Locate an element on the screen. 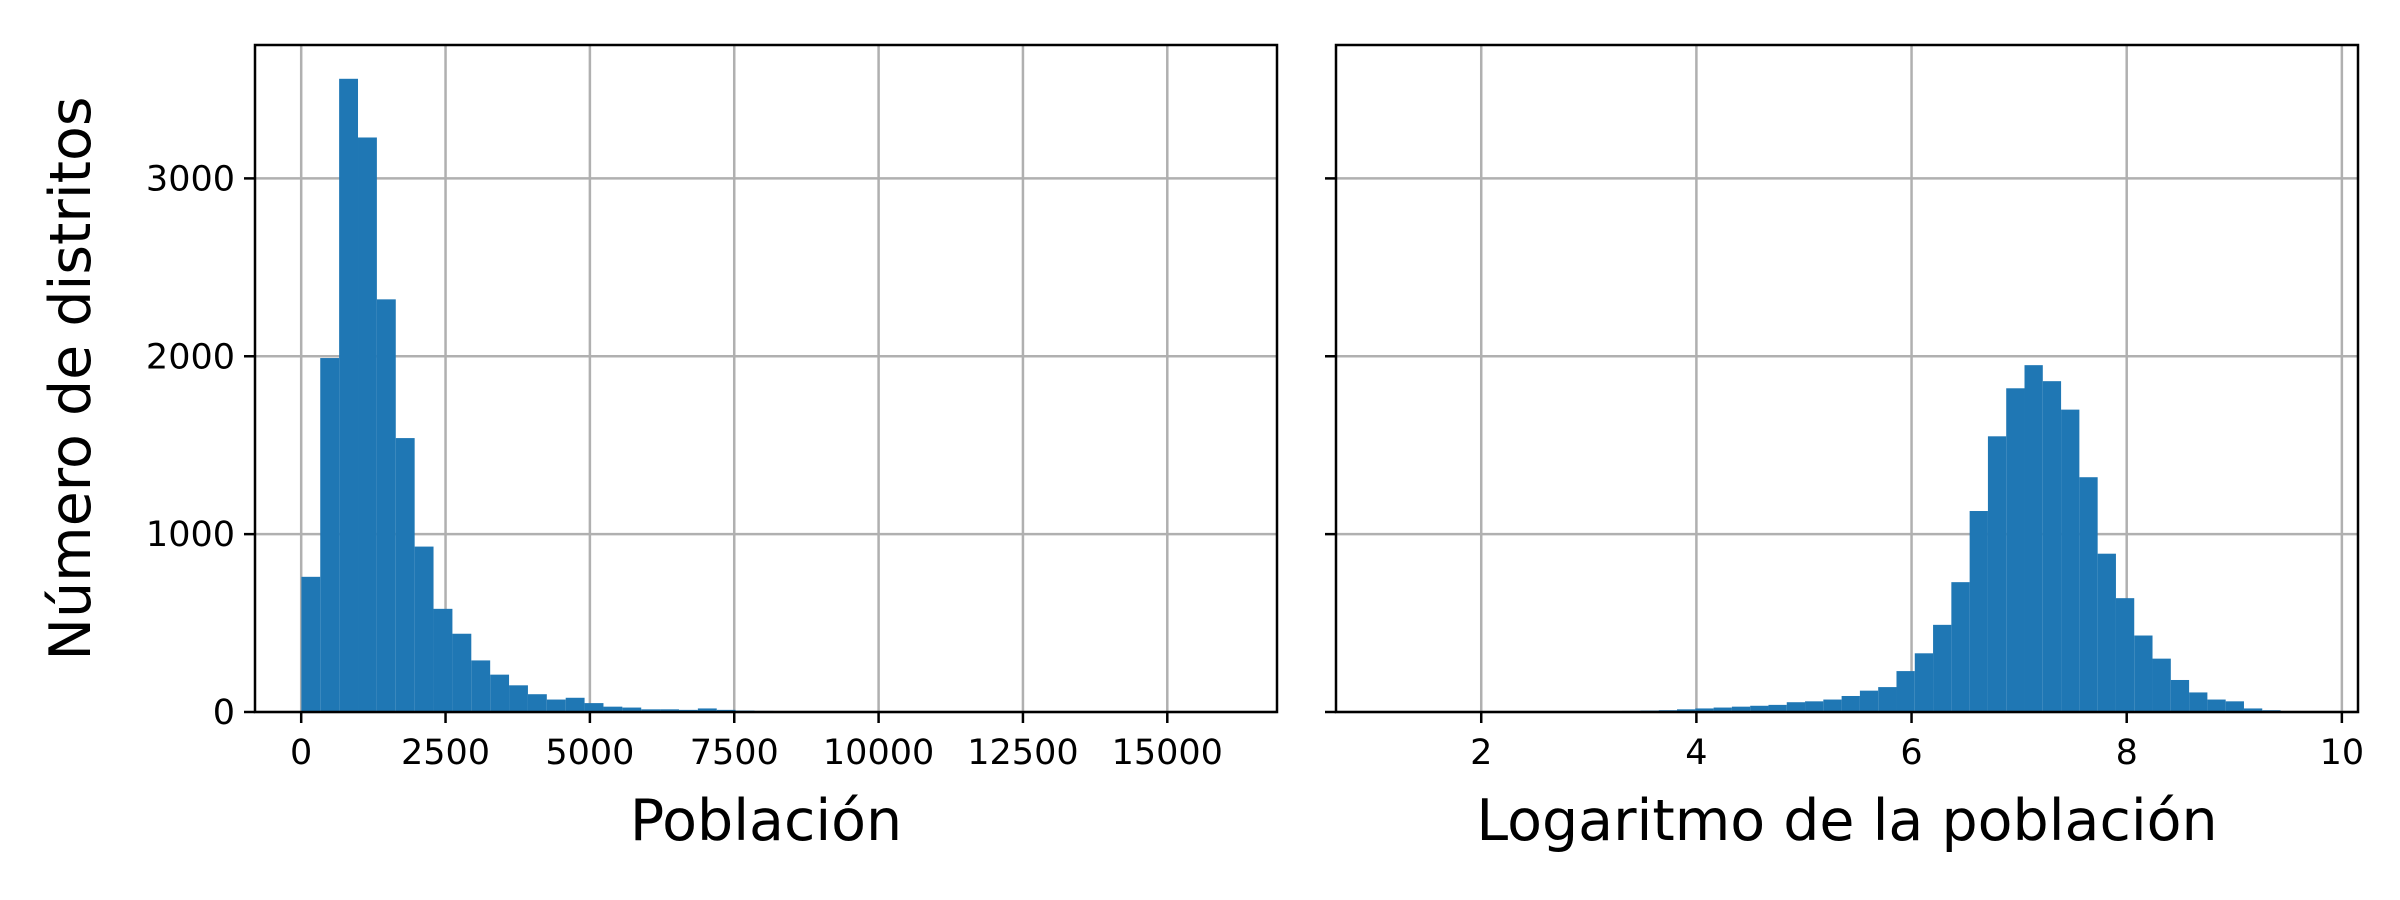 This screenshot has height=900, width=2400. right-xtick-label-2: 6 is located at coordinates (1911, 753).